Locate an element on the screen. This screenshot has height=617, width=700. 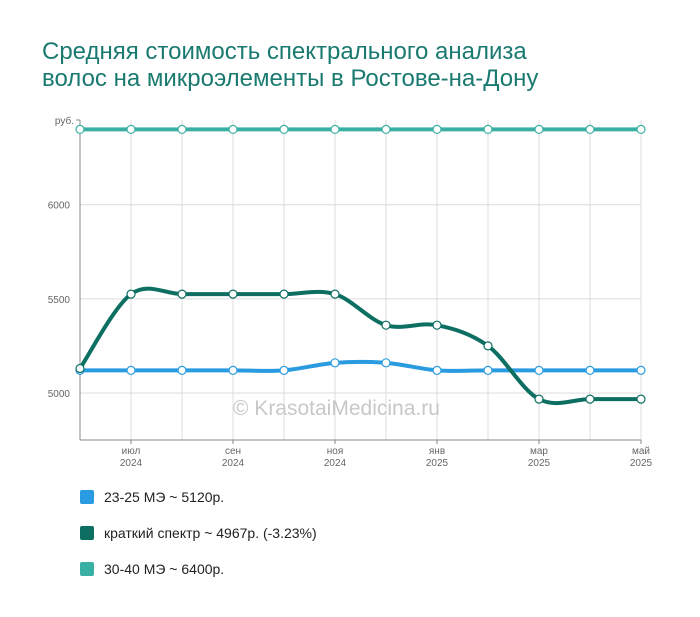
y-unit-label: руб. is located at coordinates (64, 121).